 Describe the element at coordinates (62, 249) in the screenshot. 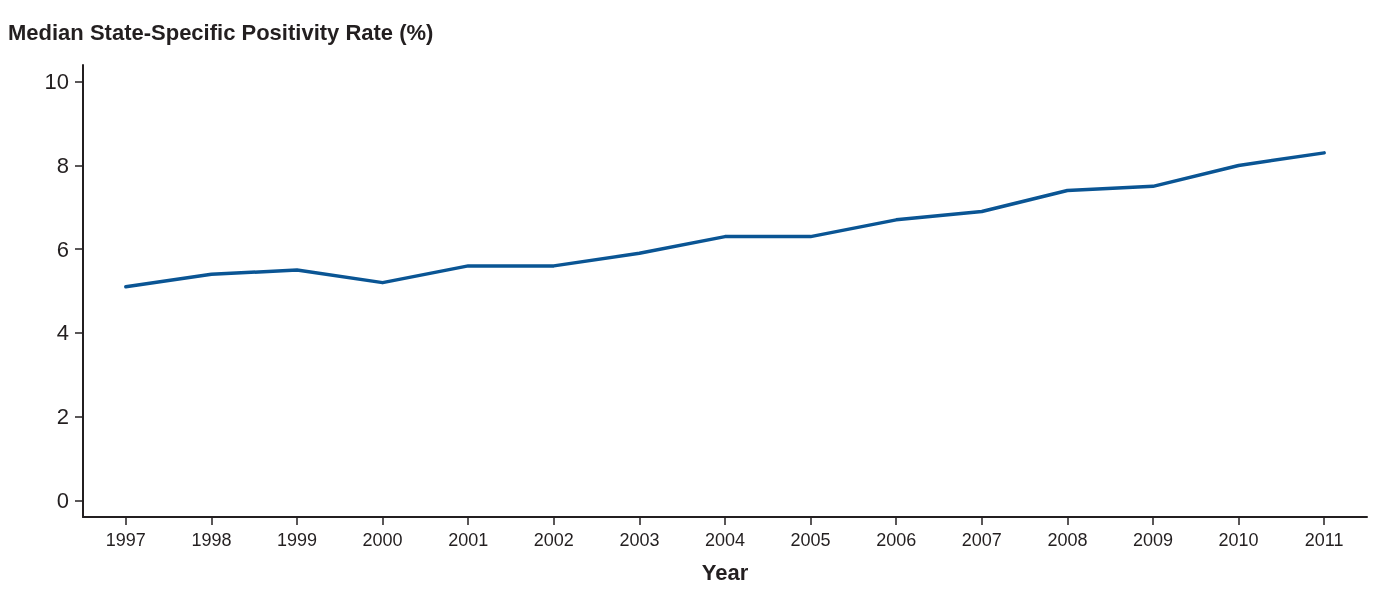

I see `y-tick-label: 6` at that location.